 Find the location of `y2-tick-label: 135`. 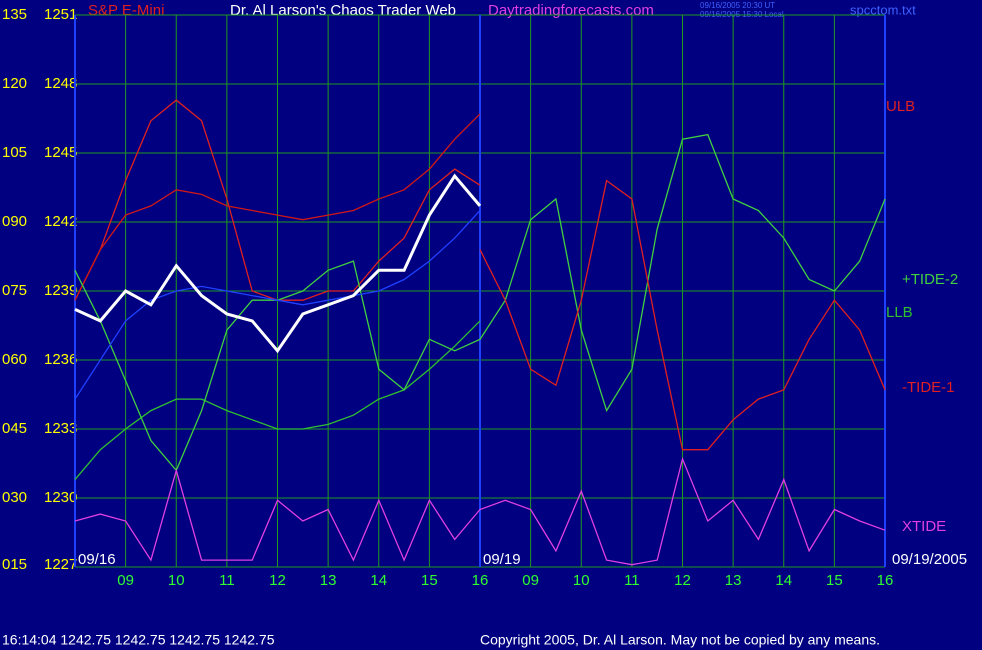

y2-tick-label: 135 is located at coordinates (14, 14).